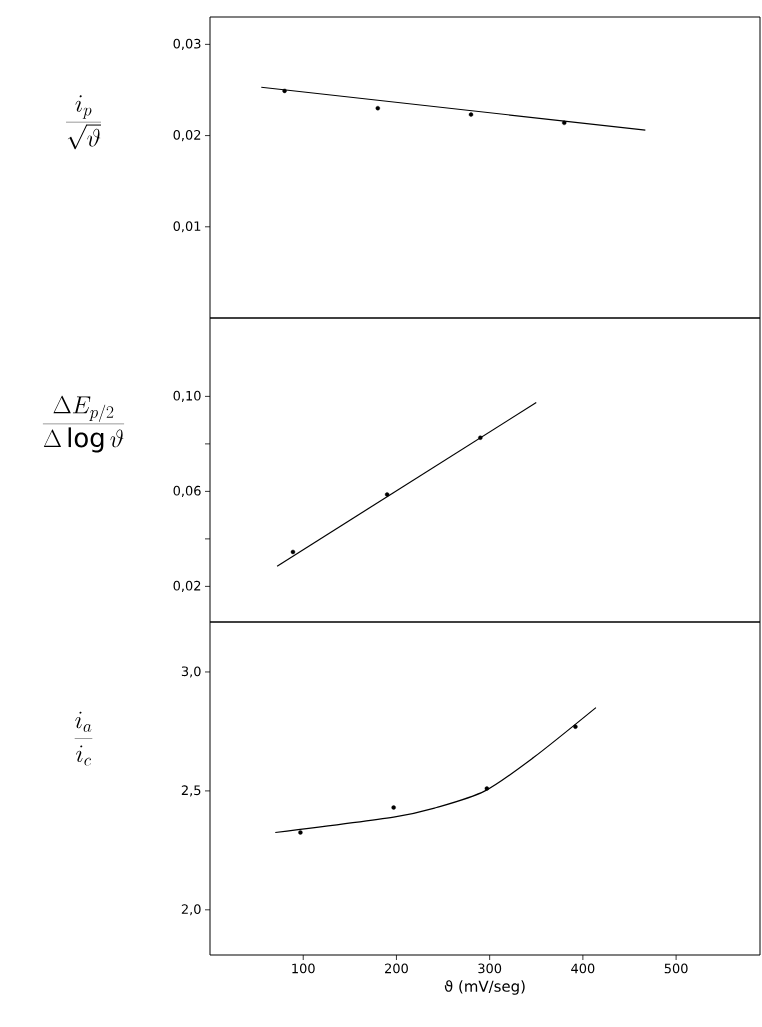  Describe the element at coordinates (191, 910) in the screenshot. I see `y-tick-label: 2,0` at that location.